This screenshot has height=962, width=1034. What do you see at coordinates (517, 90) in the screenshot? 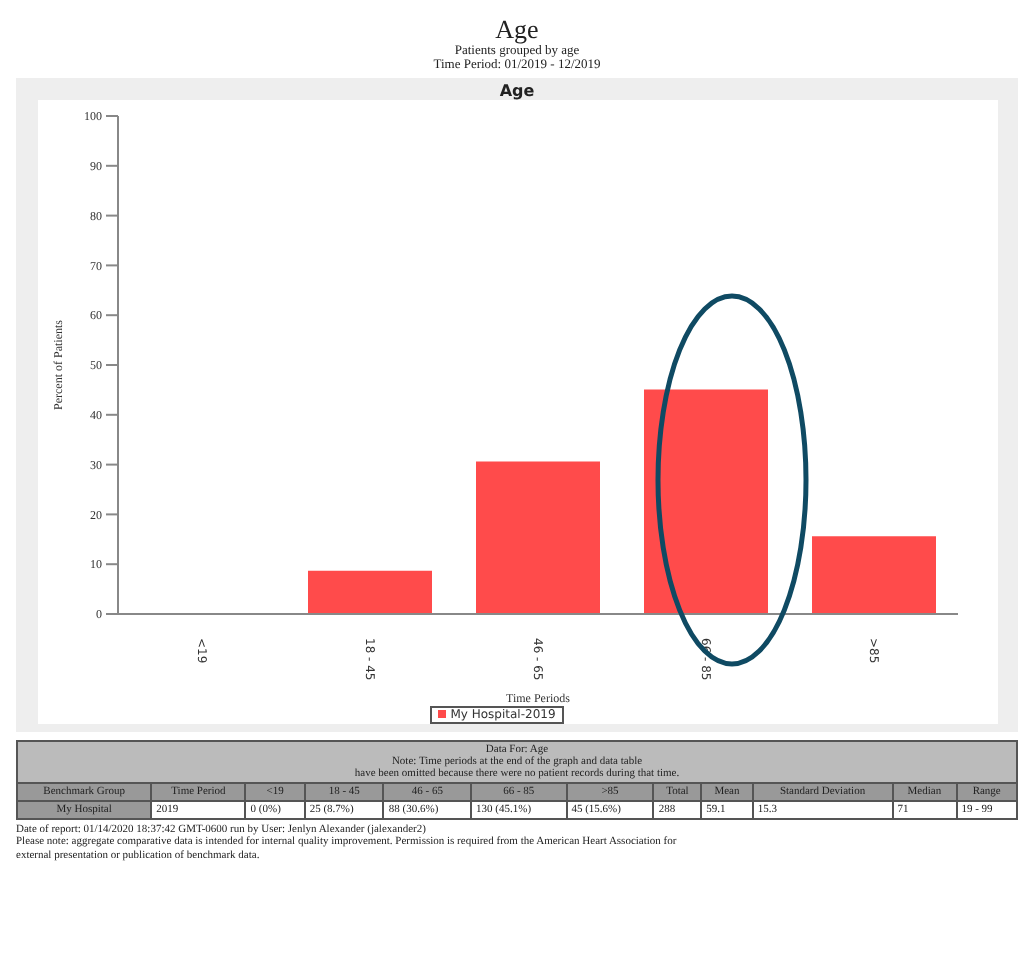
I see `text: Age` at bounding box center [517, 90].